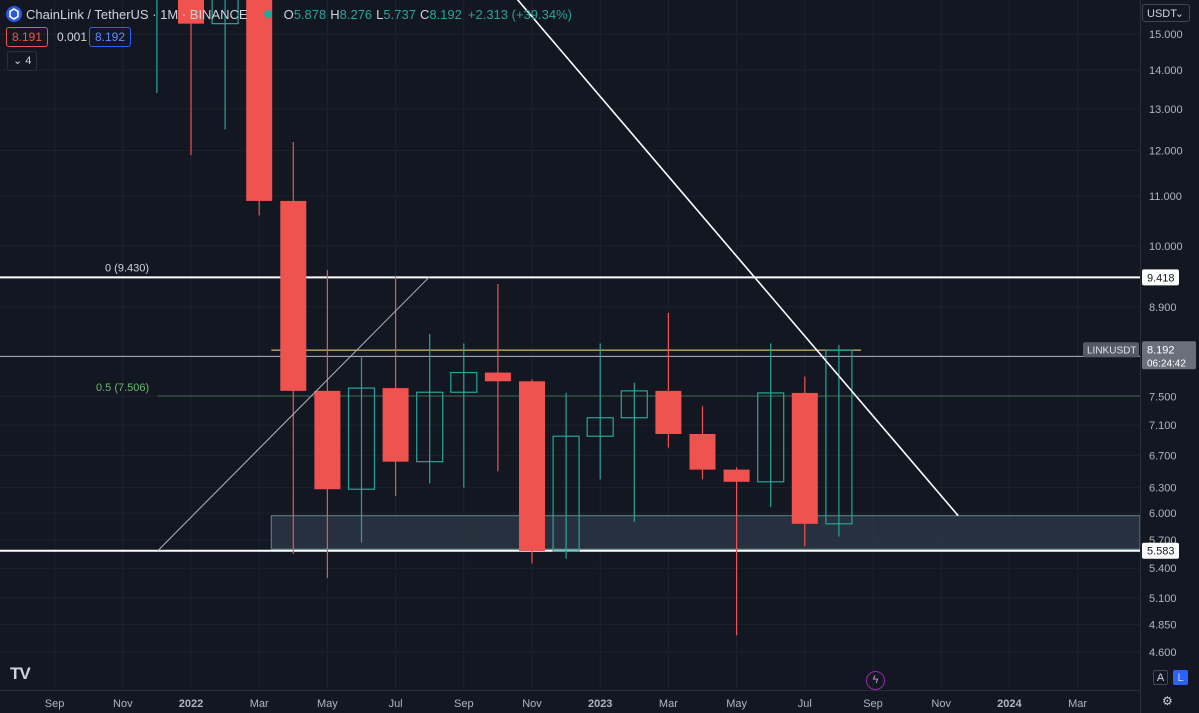 The image size is (1199, 713). Describe the element at coordinates (1163, 599) in the screenshot. I see `price-tick-label: 5.100` at that location.